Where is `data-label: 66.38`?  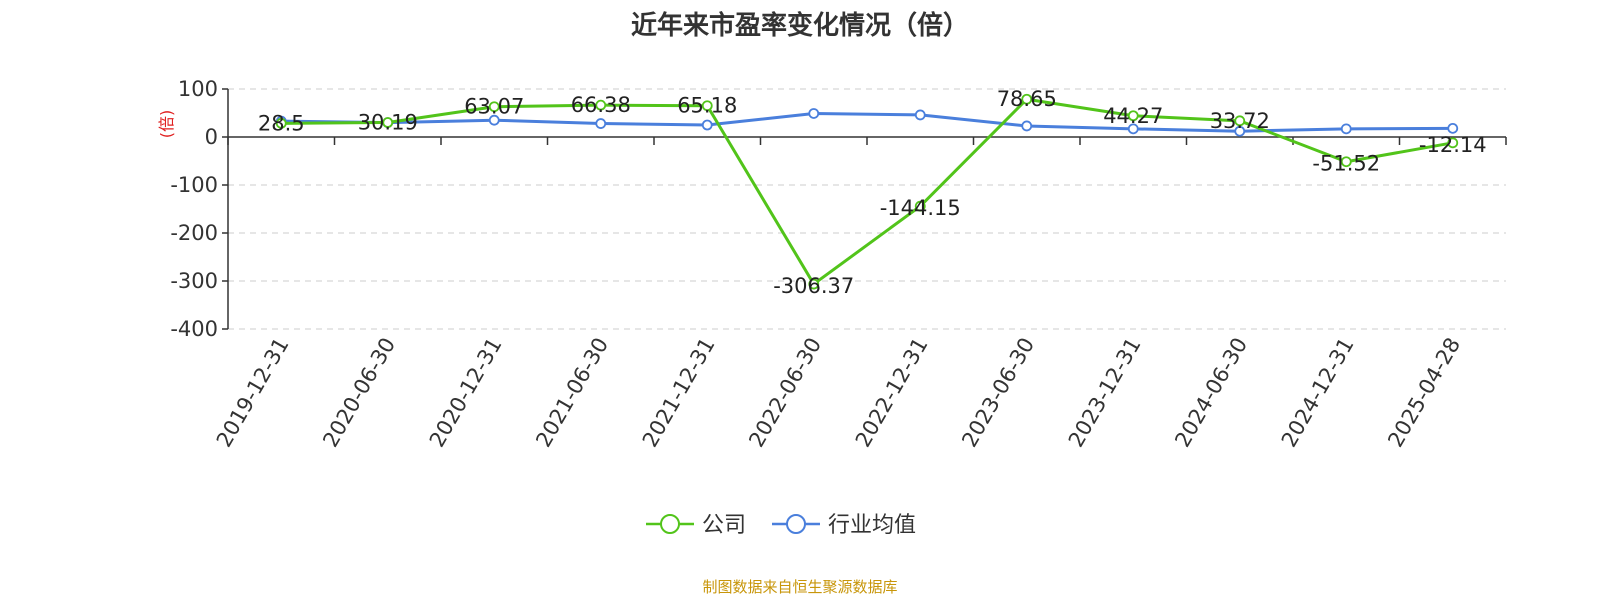
data-label: 66.38 is located at coordinates (601, 105).